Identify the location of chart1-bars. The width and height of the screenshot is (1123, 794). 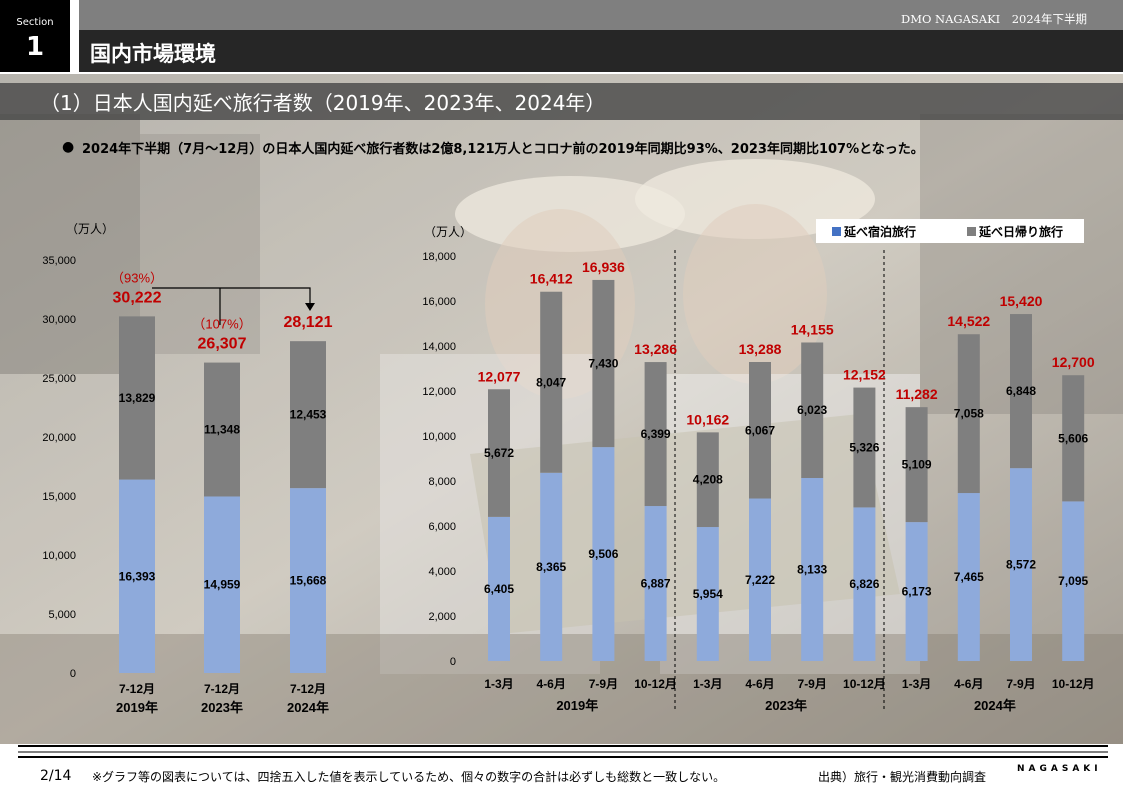
(222, 494).